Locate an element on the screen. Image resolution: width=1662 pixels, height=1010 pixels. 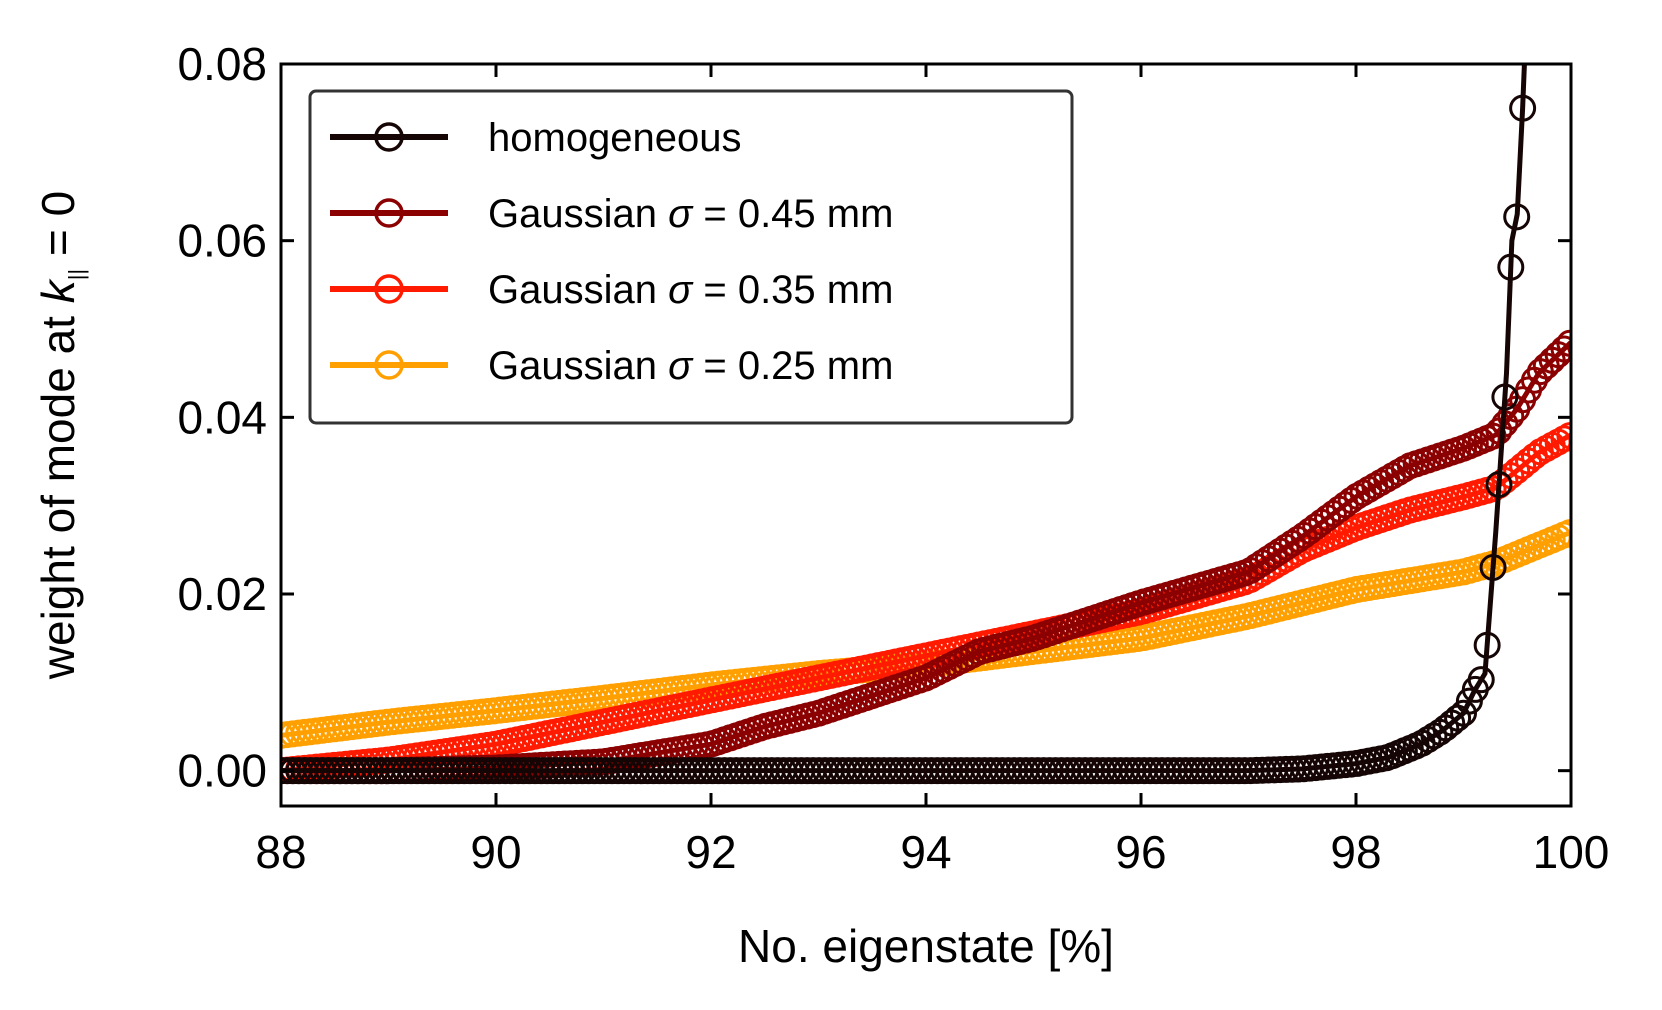
x-tick-label-1: 90 is located at coordinates (495, 852).